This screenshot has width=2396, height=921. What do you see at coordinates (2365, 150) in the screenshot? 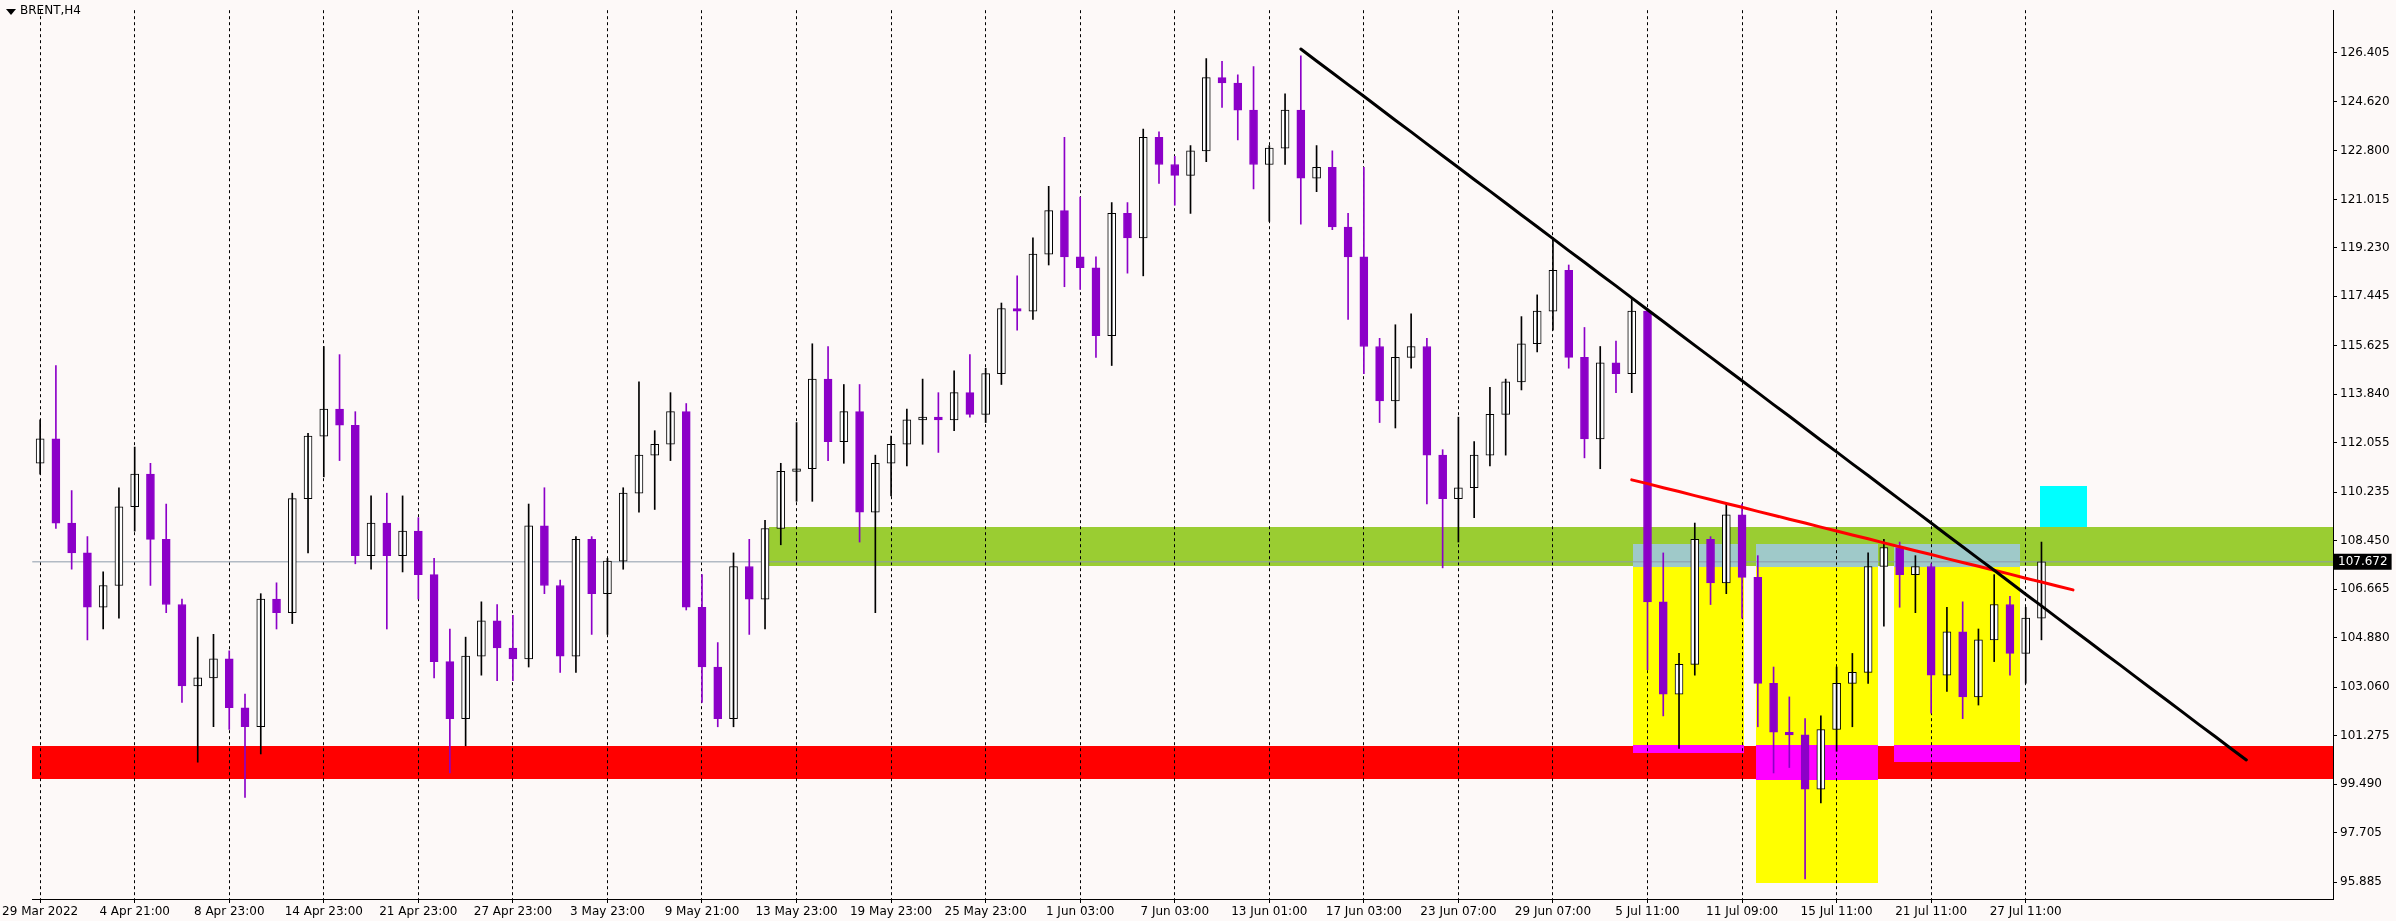
I see `y-tick-label: 122.800` at bounding box center [2365, 150].